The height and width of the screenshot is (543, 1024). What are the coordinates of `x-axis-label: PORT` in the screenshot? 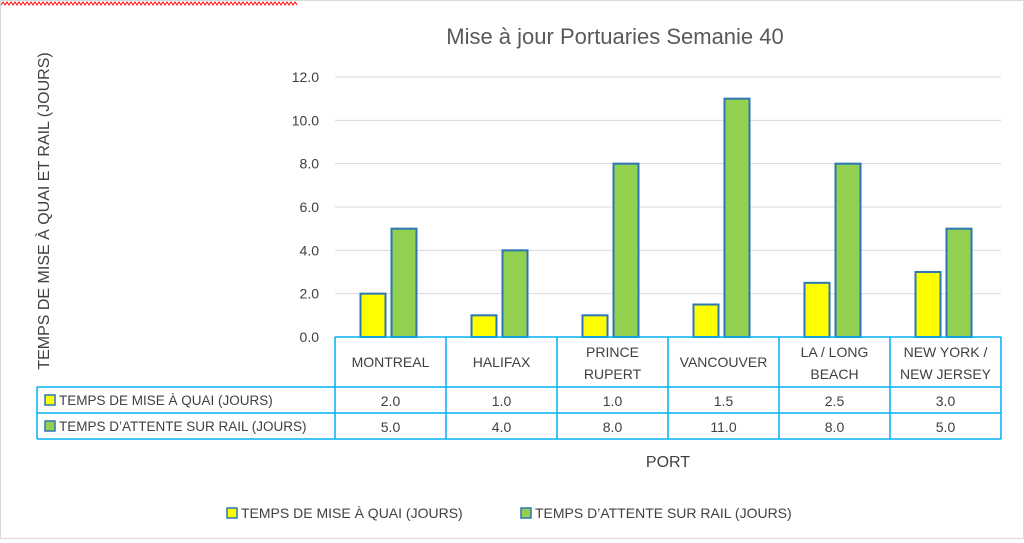 It's located at (668, 462).